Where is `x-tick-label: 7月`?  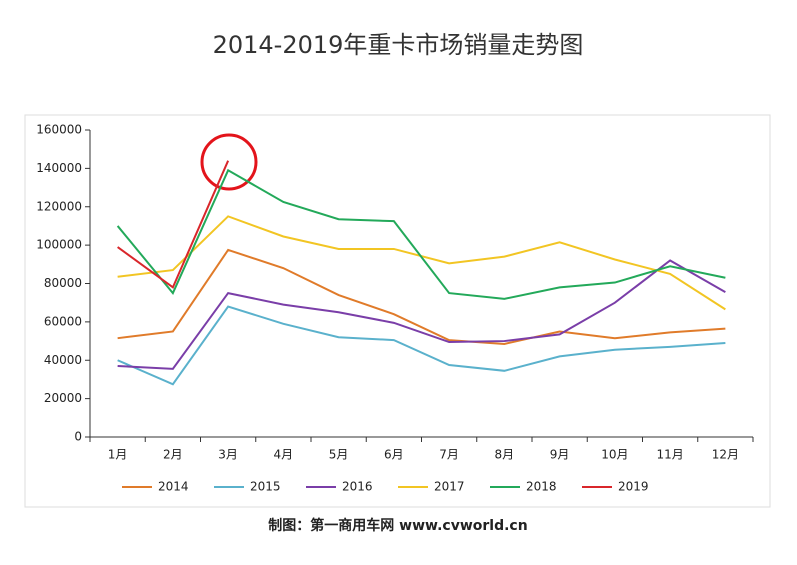 x-tick-label: 7月 is located at coordinates (449, 455).